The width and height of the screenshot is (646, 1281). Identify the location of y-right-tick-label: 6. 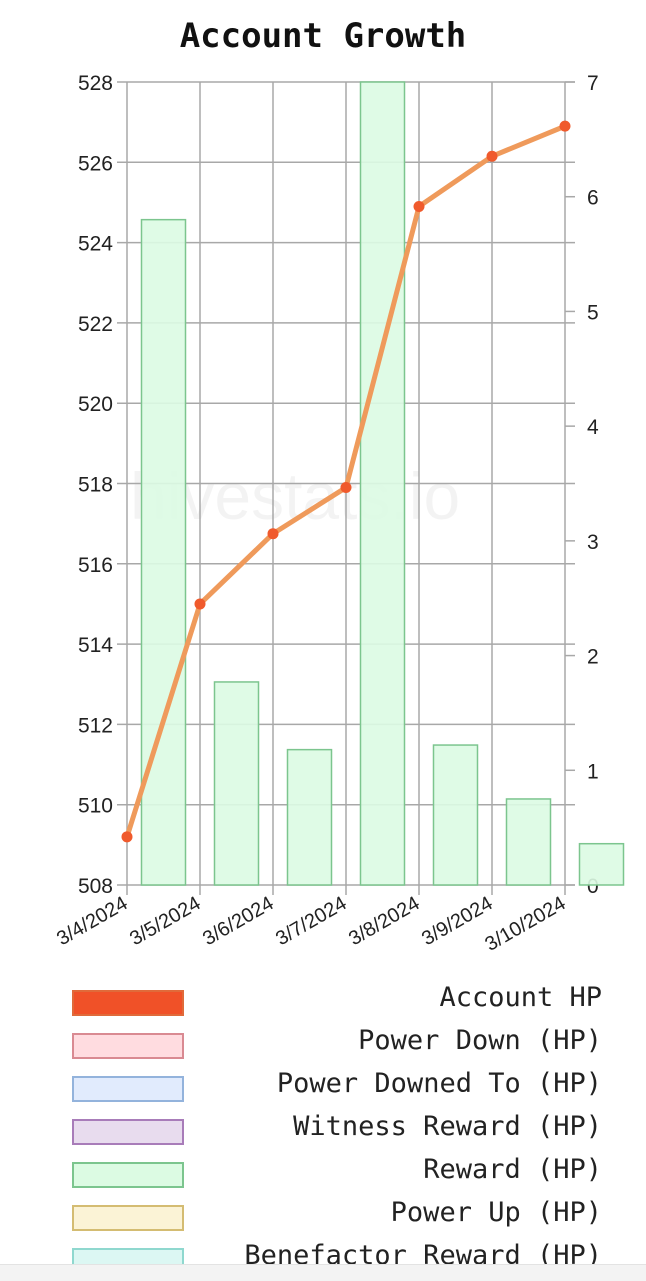
(593, 198).